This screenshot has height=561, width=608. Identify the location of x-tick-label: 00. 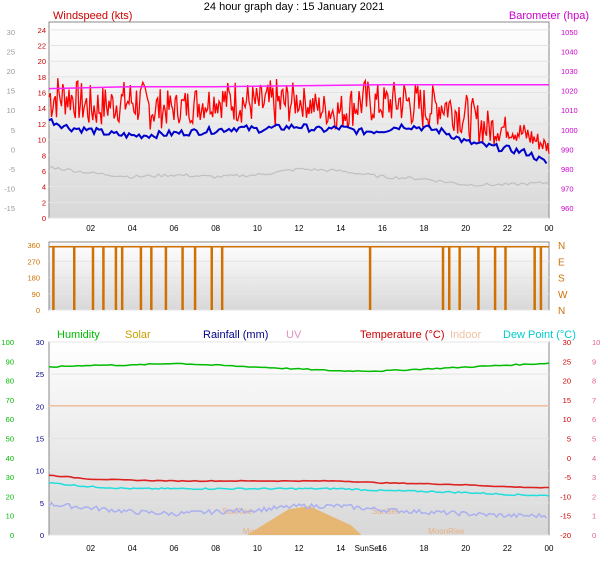
(549, 228).